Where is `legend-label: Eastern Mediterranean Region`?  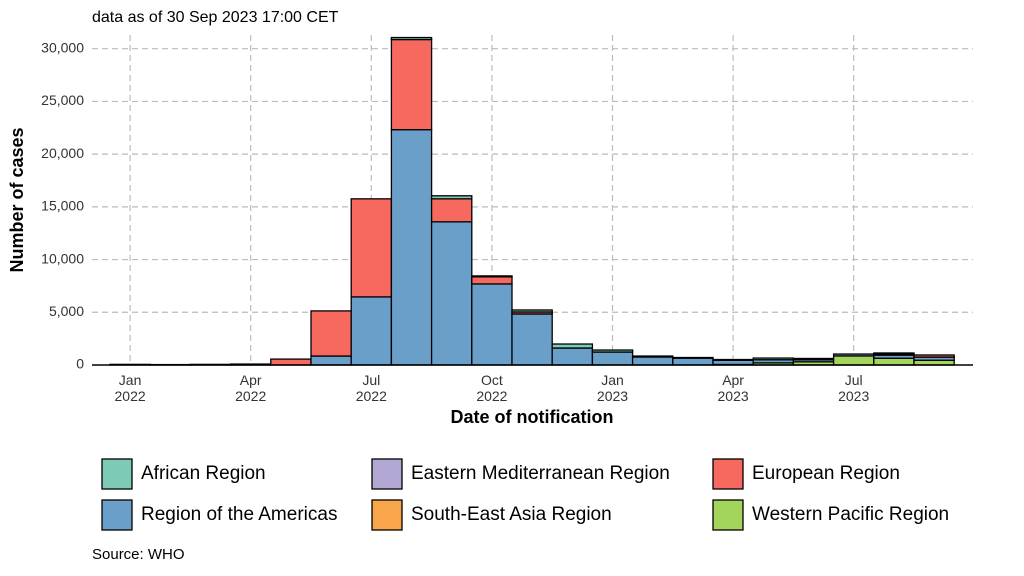
legend-label: Eastern Mediterranean Region is located at coordinates (540, 473).